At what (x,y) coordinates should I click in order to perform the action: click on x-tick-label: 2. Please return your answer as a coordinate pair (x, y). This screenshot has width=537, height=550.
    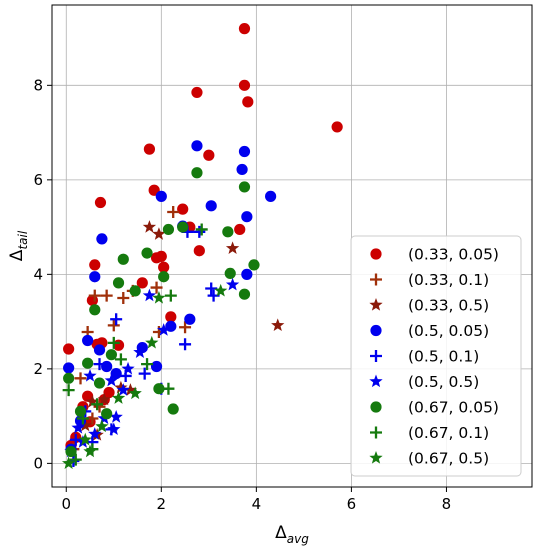
    Looking at the image, I should click on (162, 504).